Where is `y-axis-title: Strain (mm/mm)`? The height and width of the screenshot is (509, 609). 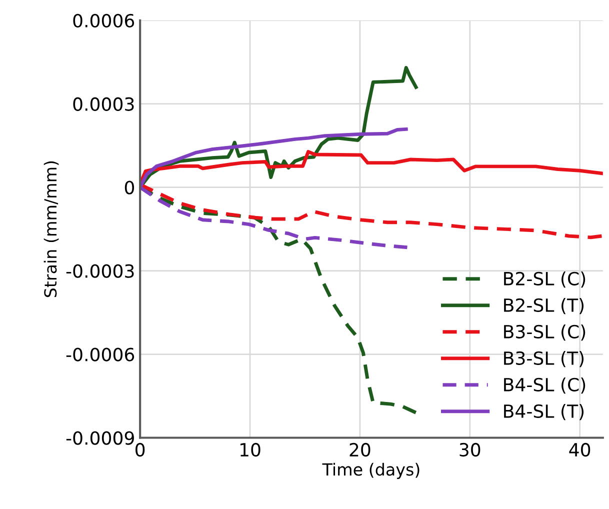
y-axis-title: Strain (mm/mm) is located at coordinates (51, 229).